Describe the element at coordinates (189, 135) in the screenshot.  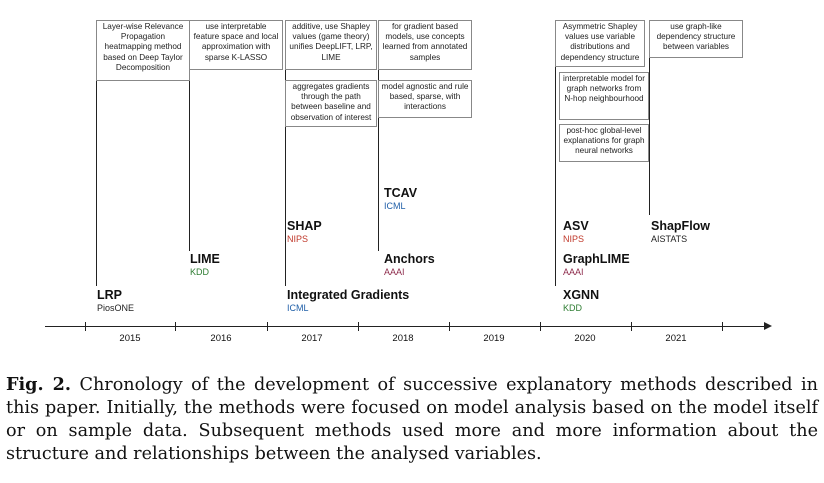
I see `connector-lime` at that location.